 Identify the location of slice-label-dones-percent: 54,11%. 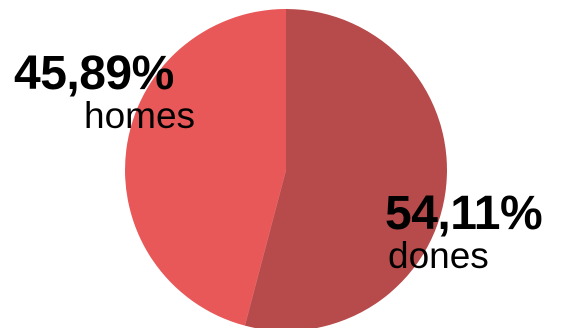
(464, 213).